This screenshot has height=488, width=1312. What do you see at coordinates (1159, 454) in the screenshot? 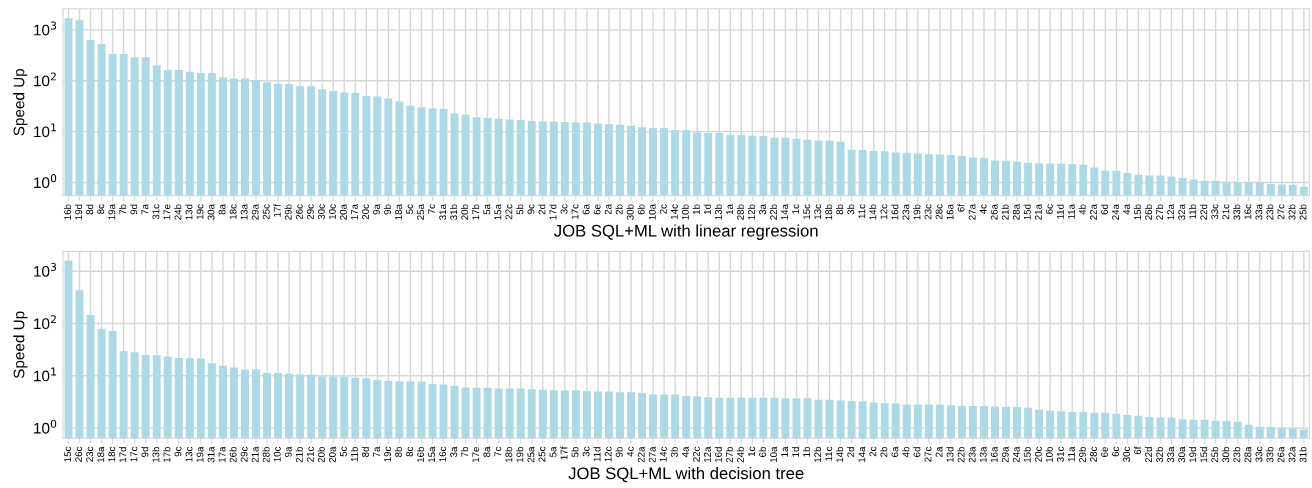
I see `x-tick-label: 32b` at bounding box center [1159, 454].